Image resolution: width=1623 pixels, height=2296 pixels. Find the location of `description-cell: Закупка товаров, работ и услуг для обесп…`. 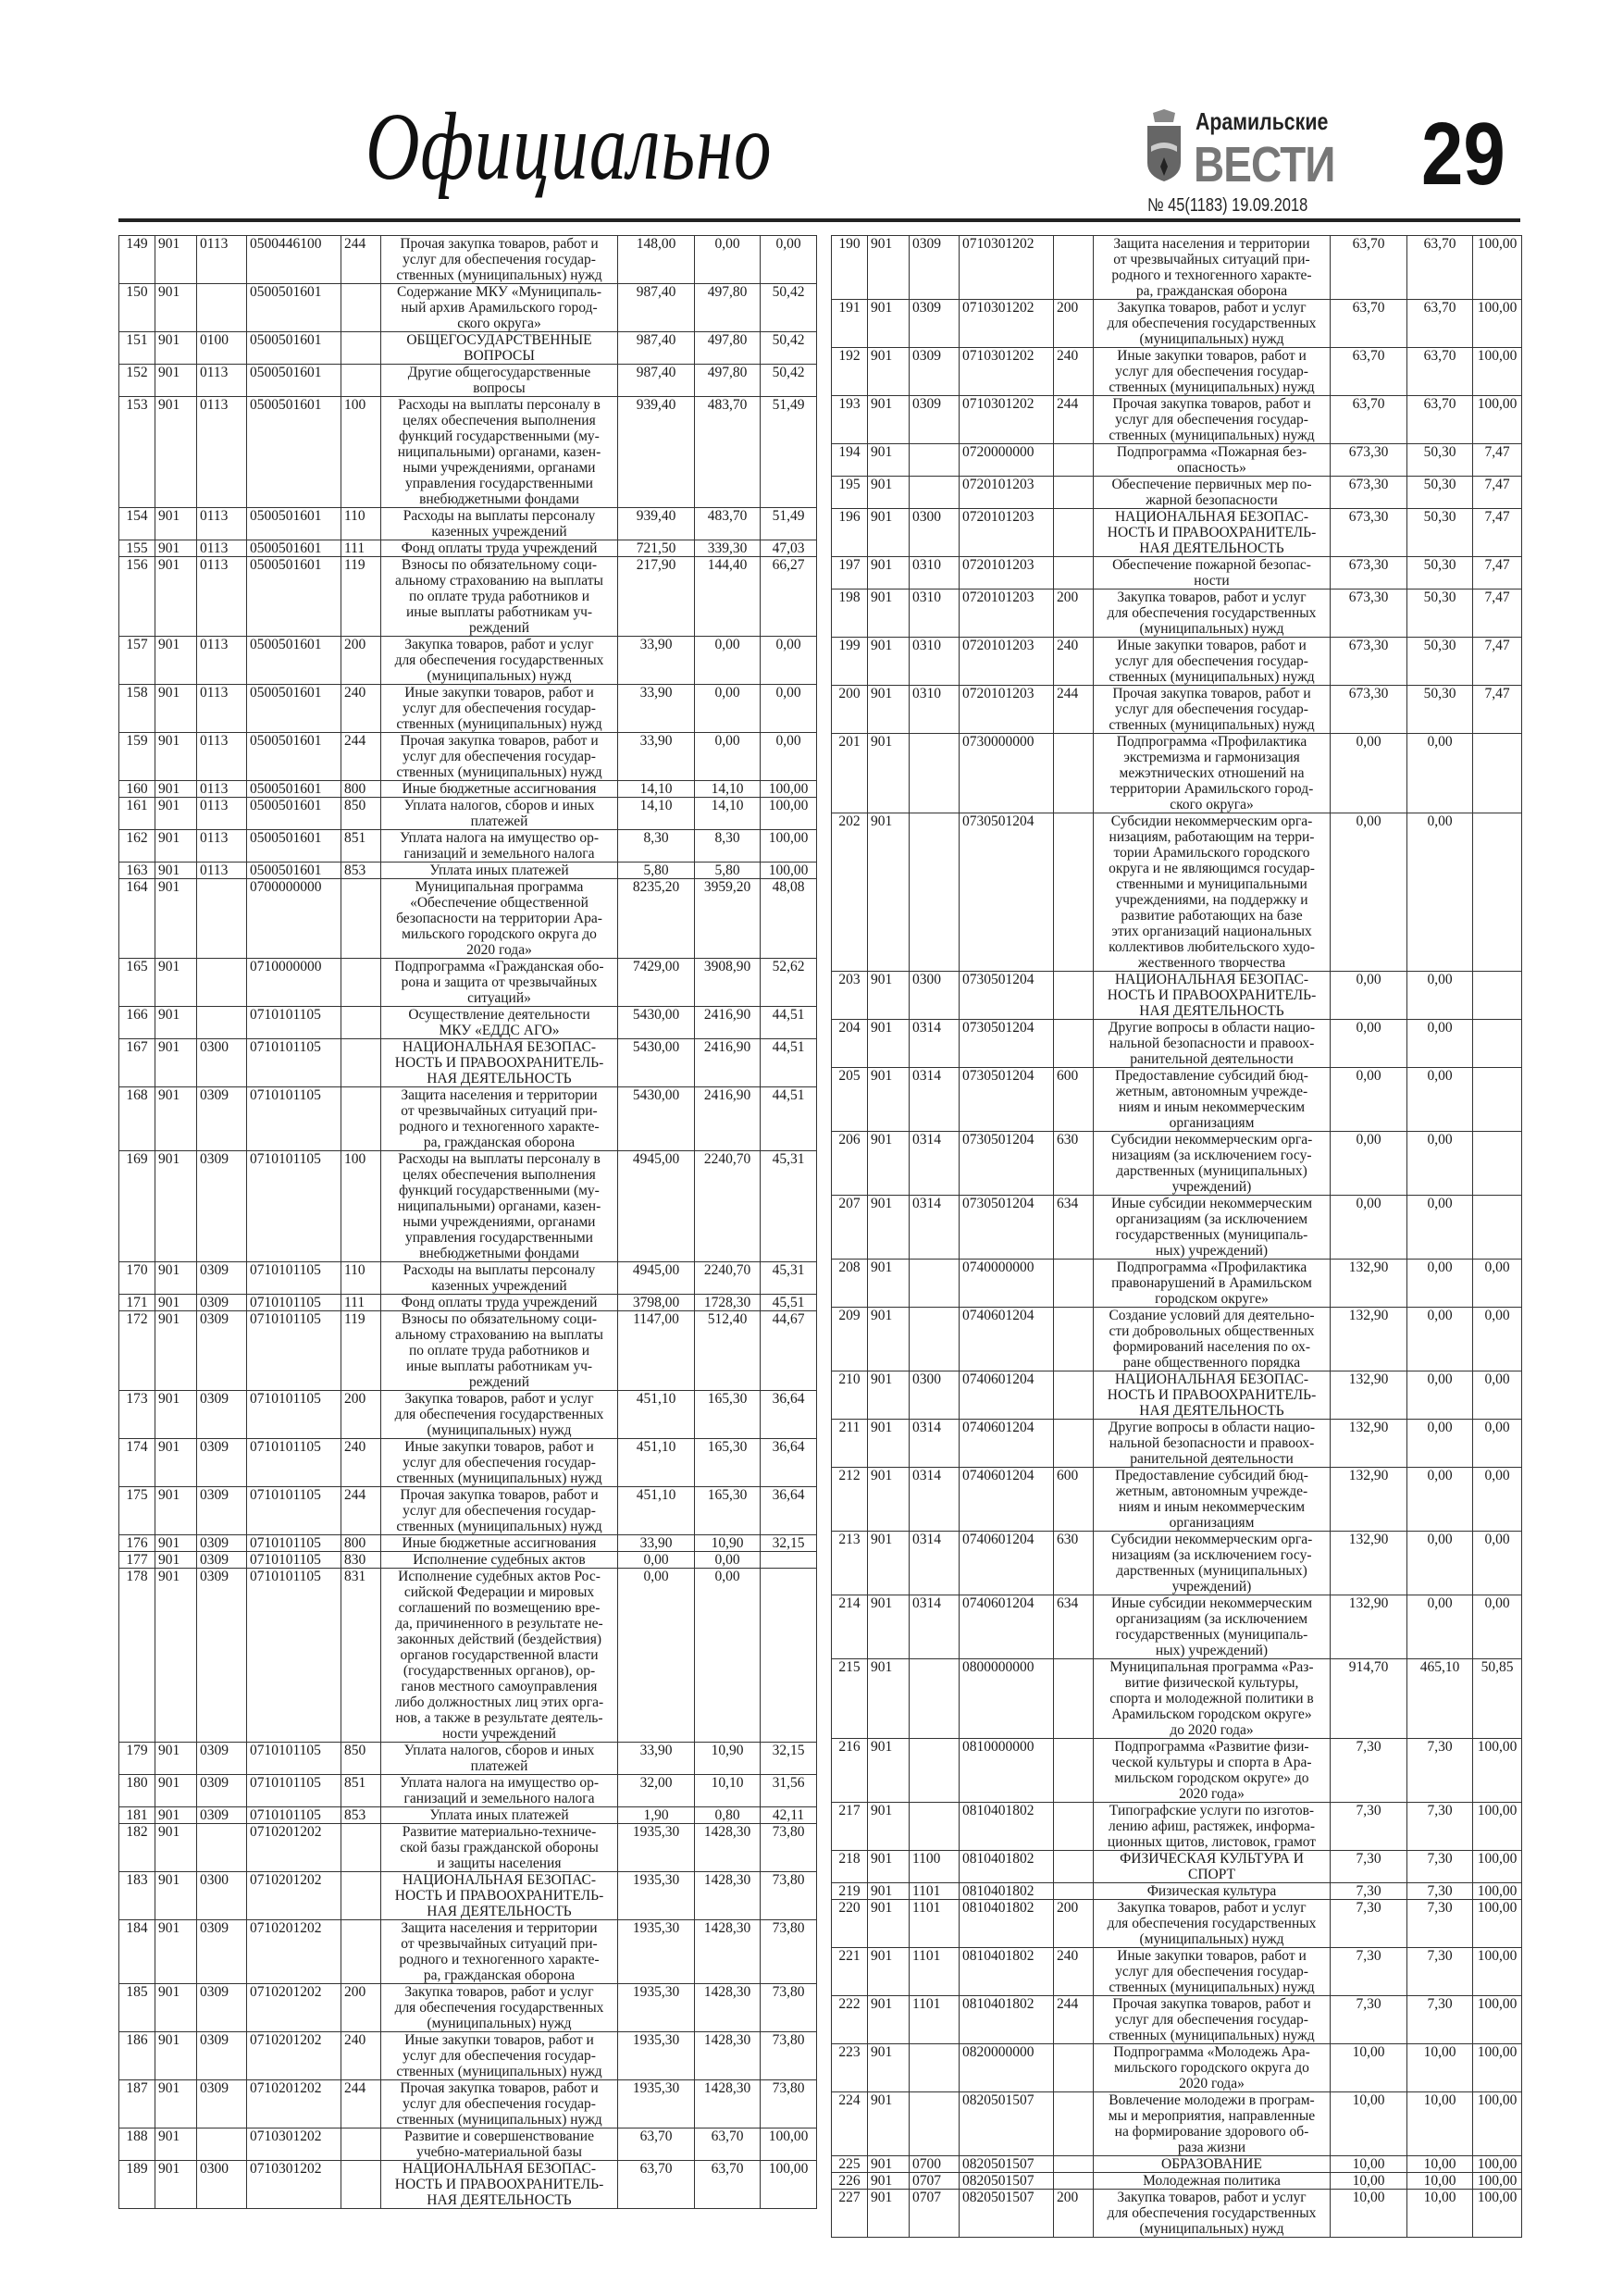

description-cell: Закупка товаров, работ и услуг для обесп… is located at coordinates (1212, 2213).